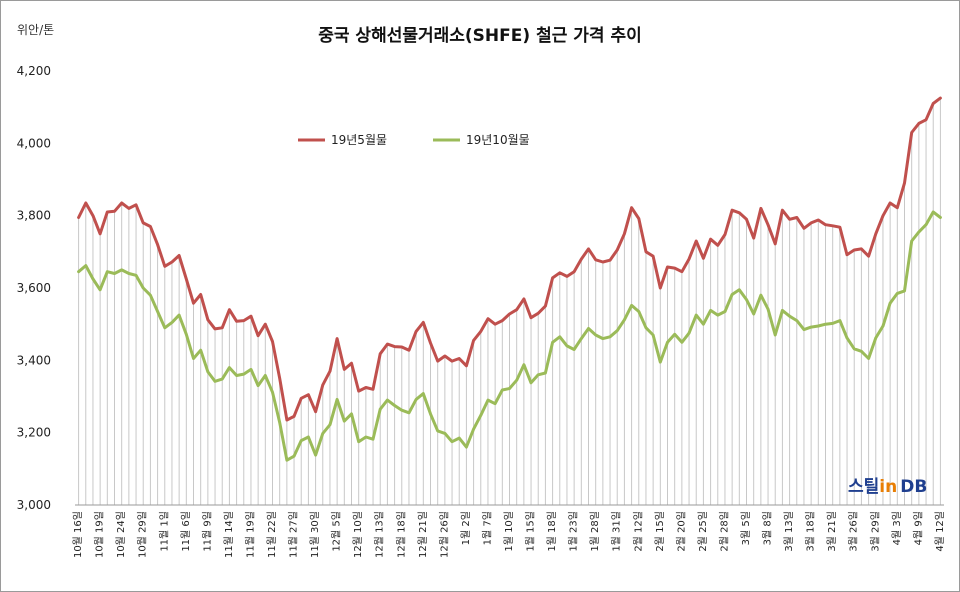 The width and height of the screenshot is (960, 592). What do you see at coordinates (229, 534) in the screenshot?
I see `x-tick-label: 11월 14일` at bounding box center [229, 534].